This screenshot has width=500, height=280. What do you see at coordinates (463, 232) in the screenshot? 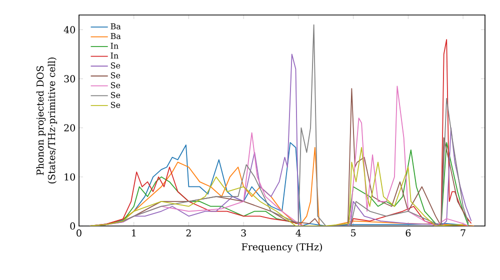
I see `x-tick-label: 7` at bounding box center [463, 232].